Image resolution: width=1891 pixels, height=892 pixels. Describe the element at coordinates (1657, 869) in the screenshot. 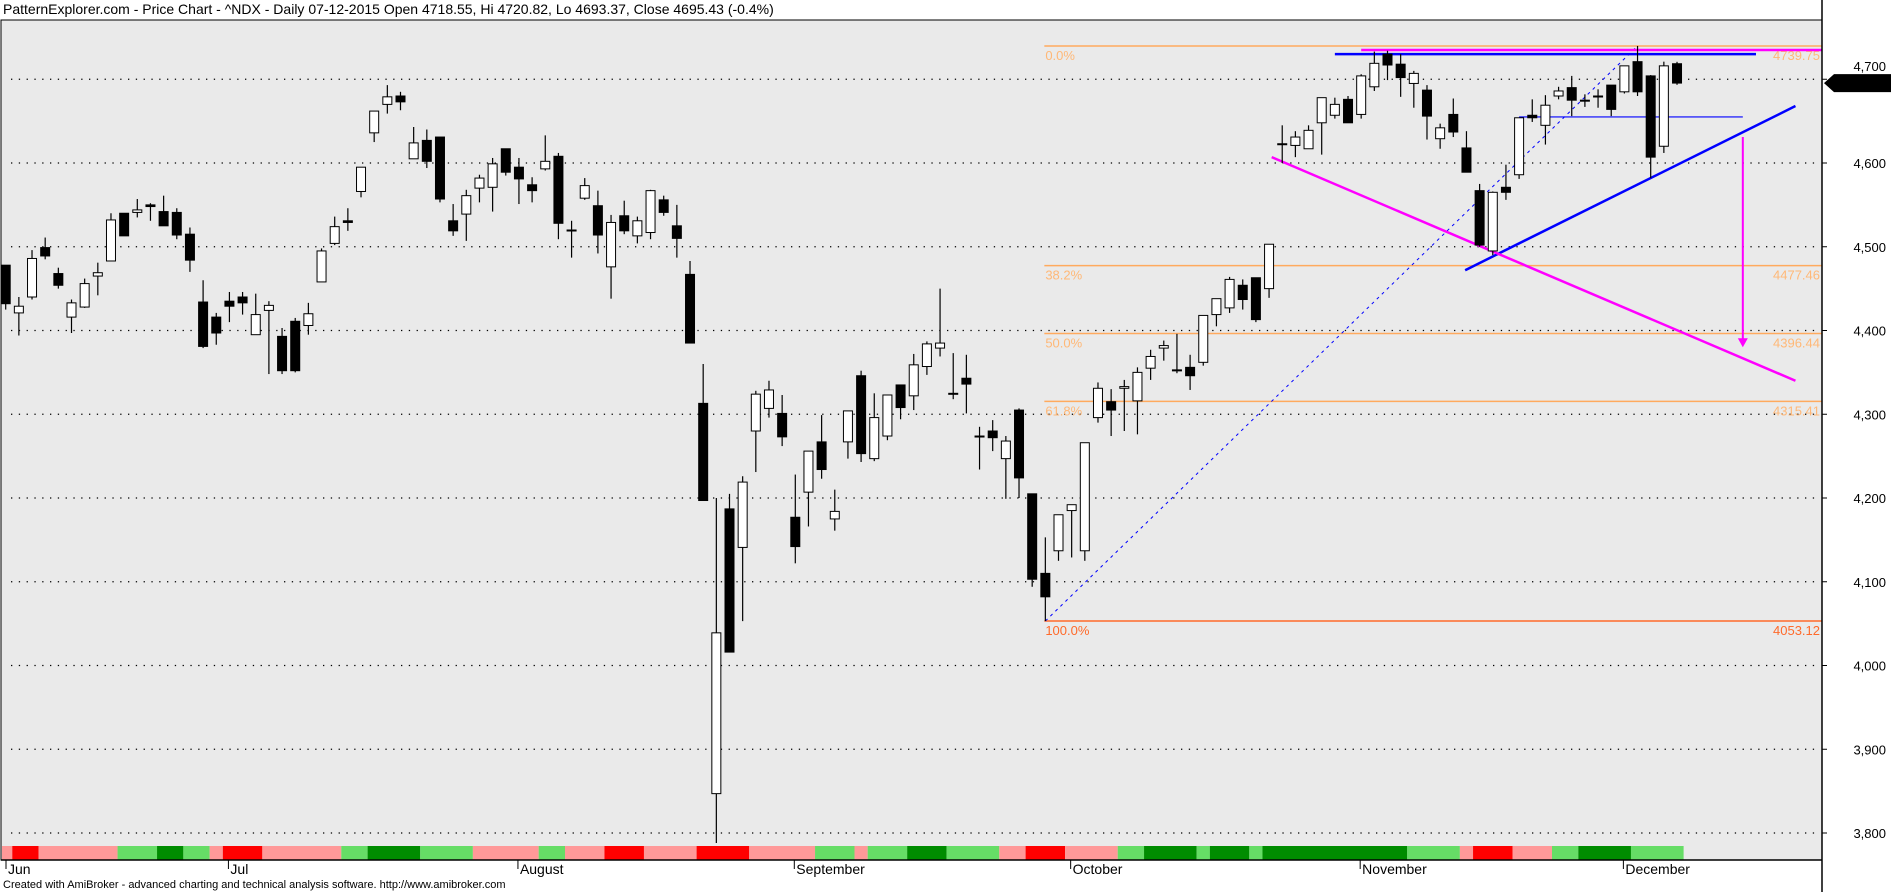

I see `x-tick-label: December` at that location.